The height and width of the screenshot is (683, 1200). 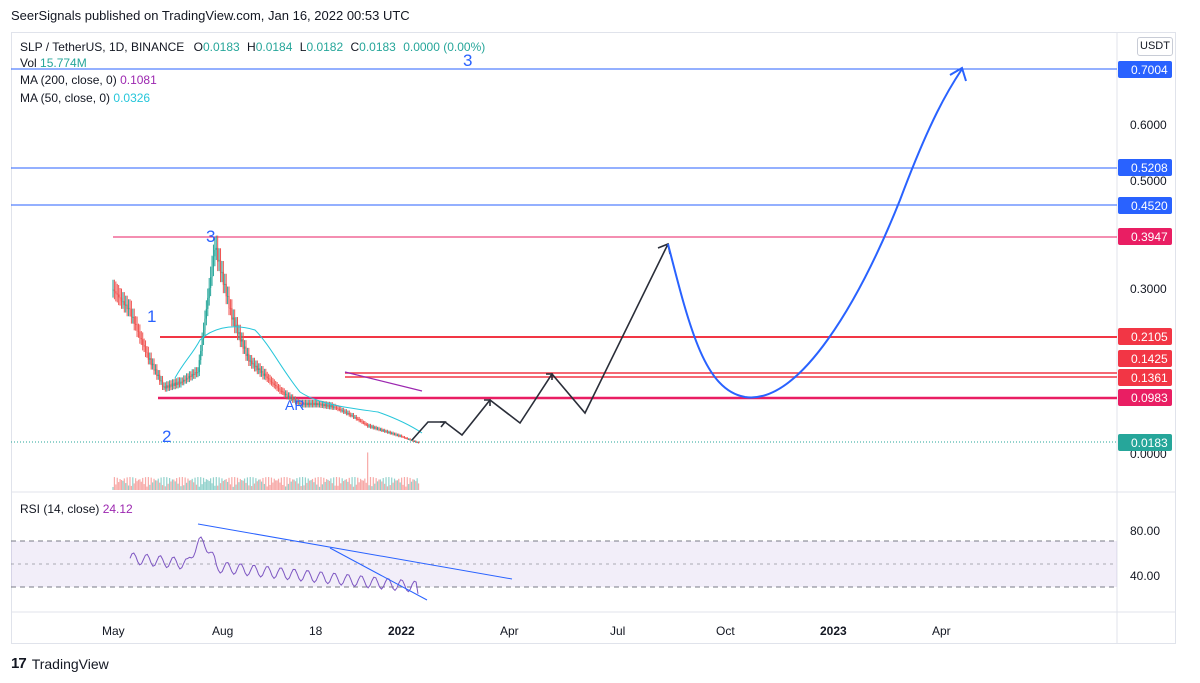 What do you see at coordinates (65, 98) in the screenshot?
I see `ma50-key: MA (50, close, 0)` at bounding box center [65, 98].